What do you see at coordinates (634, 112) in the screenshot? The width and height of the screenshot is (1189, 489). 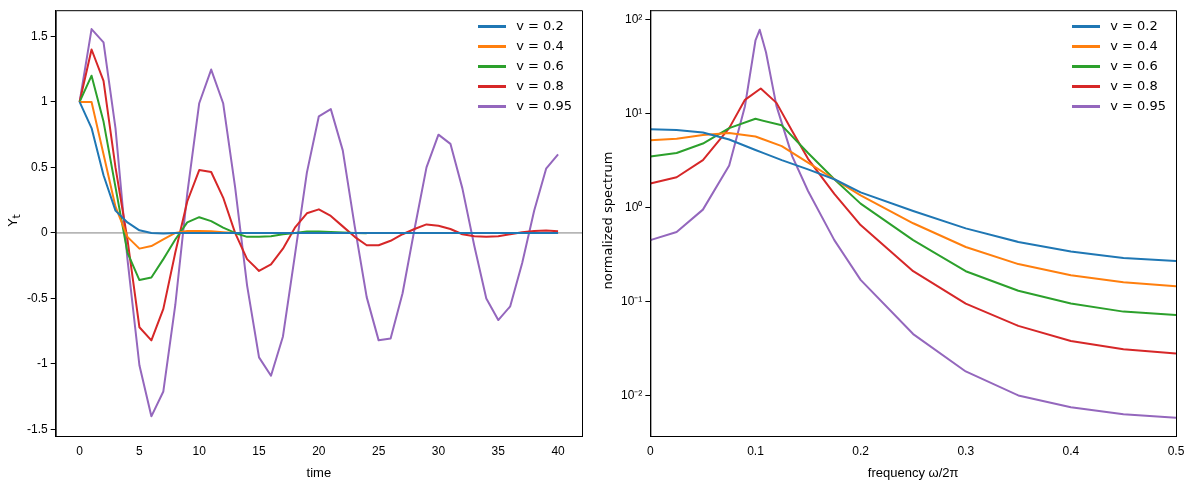 I see `y-tick-label: 10¹` at bounding box center [634, 112].